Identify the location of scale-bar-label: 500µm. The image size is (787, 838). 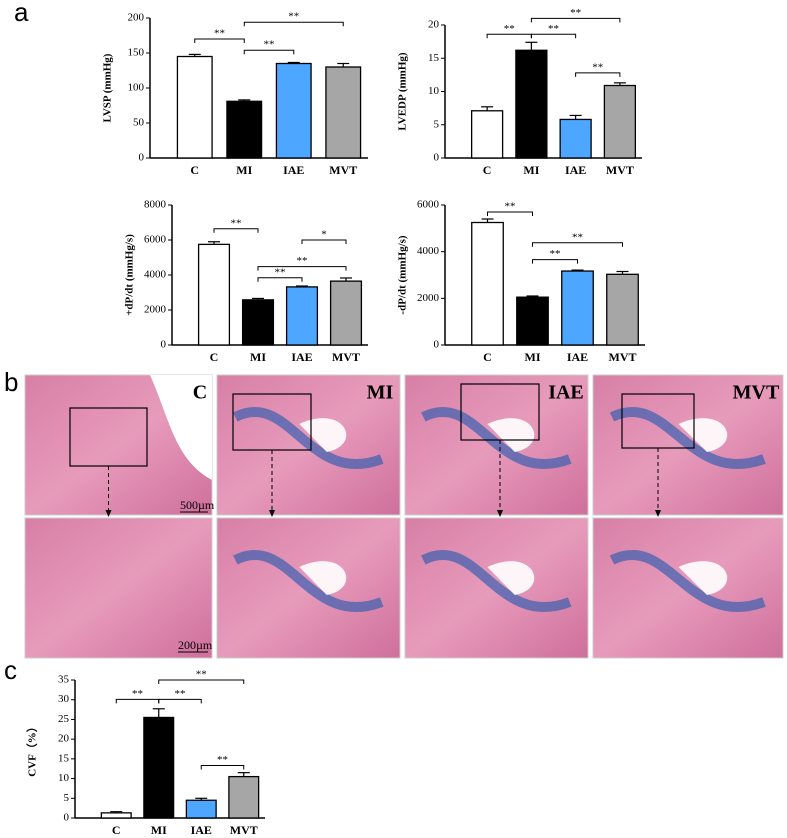
(197, 505).